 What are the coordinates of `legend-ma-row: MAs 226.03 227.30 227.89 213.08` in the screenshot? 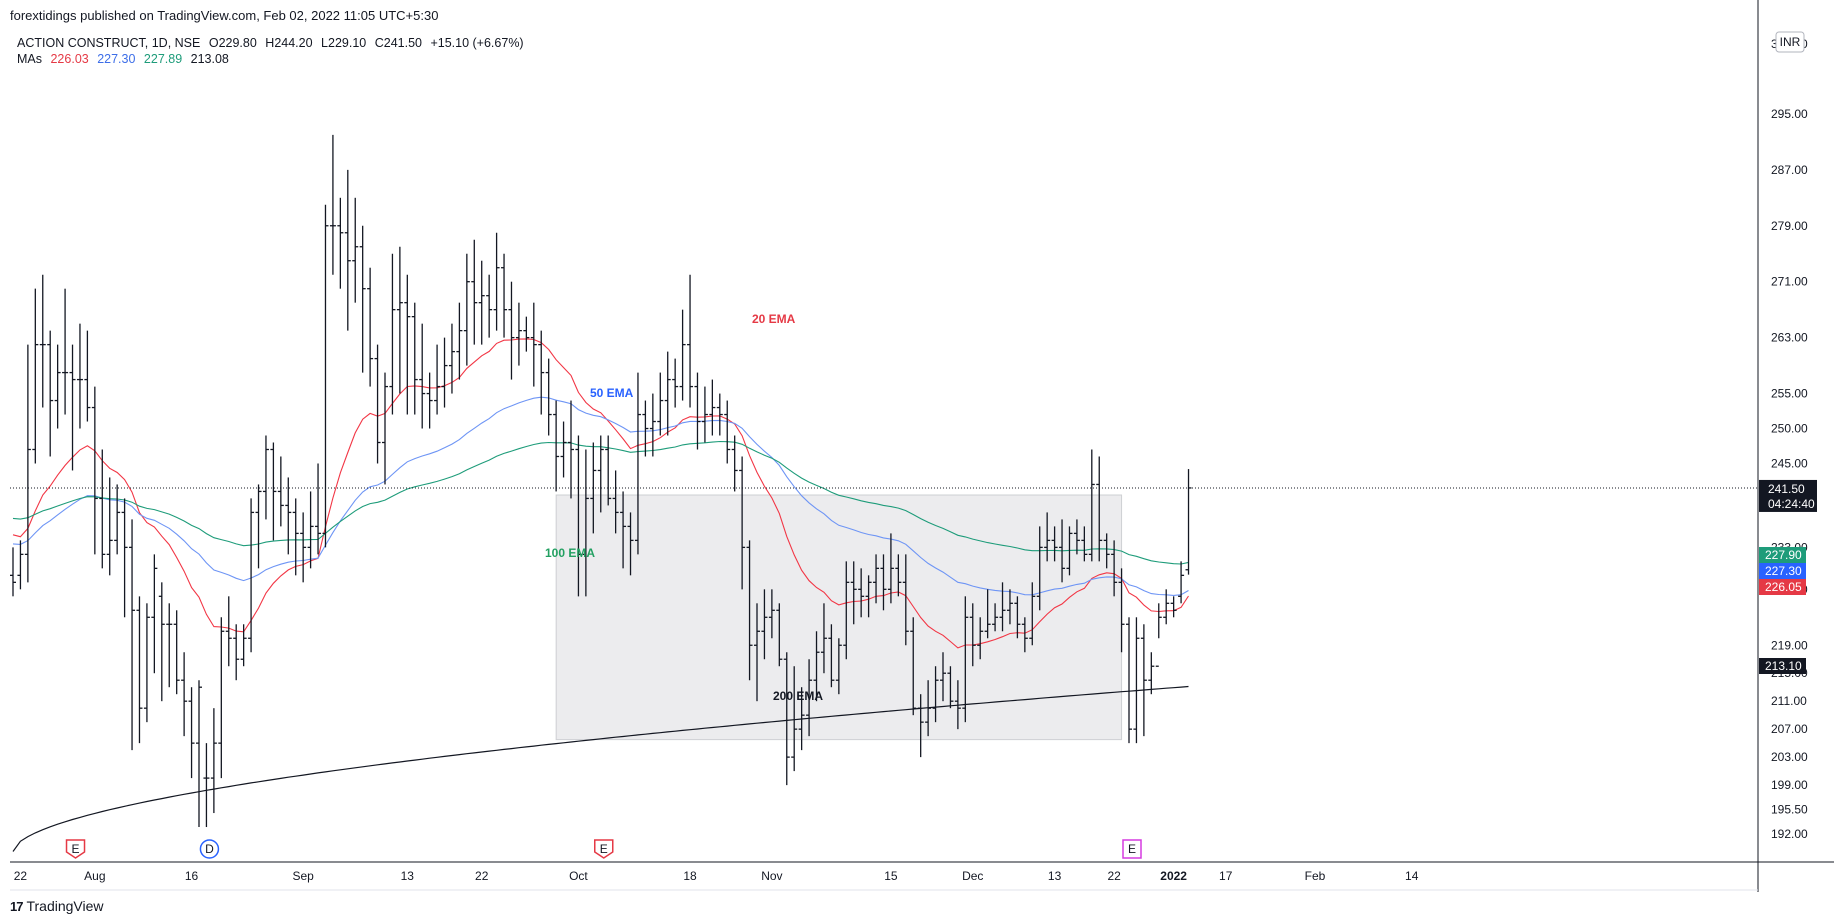 It's located at (273, 59).